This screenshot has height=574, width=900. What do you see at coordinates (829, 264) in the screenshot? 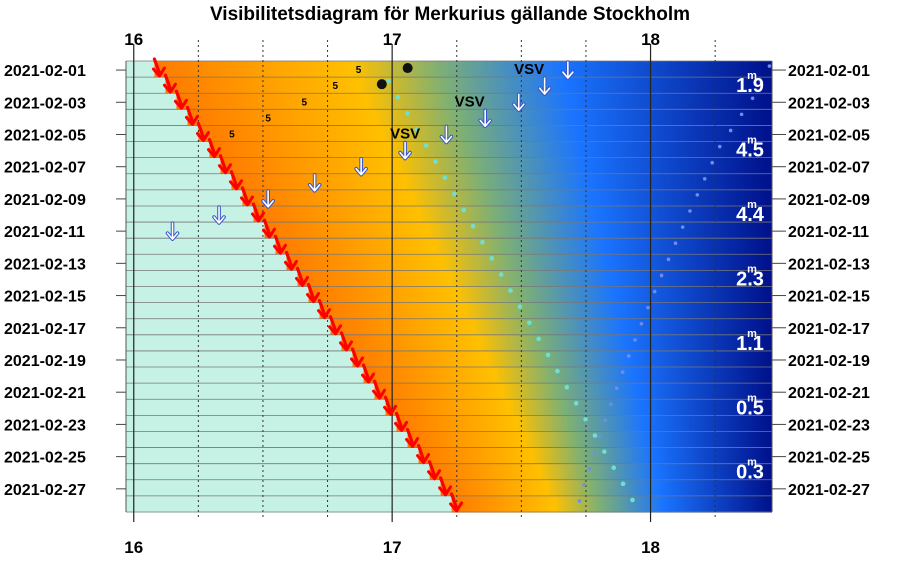
I see `date-label-right: 2021-02-13` at bounding box center [829, 264].